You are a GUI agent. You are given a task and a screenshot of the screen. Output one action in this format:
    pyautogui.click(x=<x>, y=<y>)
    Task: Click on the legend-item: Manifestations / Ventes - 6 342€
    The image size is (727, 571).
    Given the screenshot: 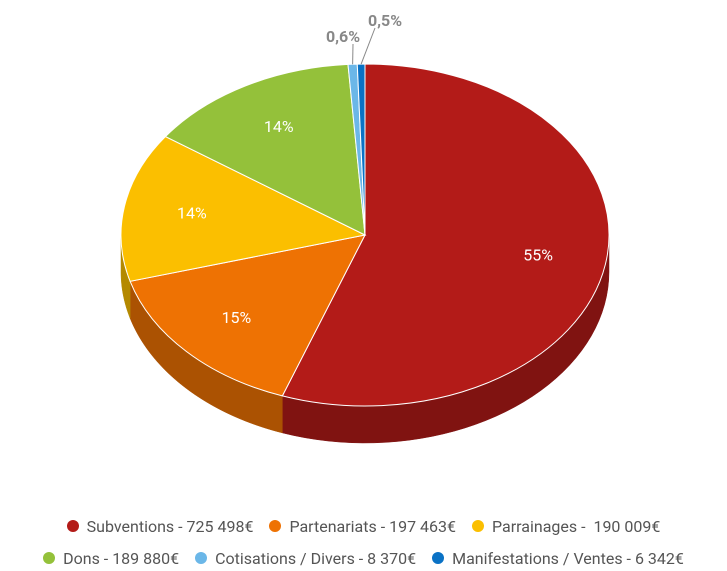 What is the action you would take?
    pyautogui.click(x=558, y=558)
    